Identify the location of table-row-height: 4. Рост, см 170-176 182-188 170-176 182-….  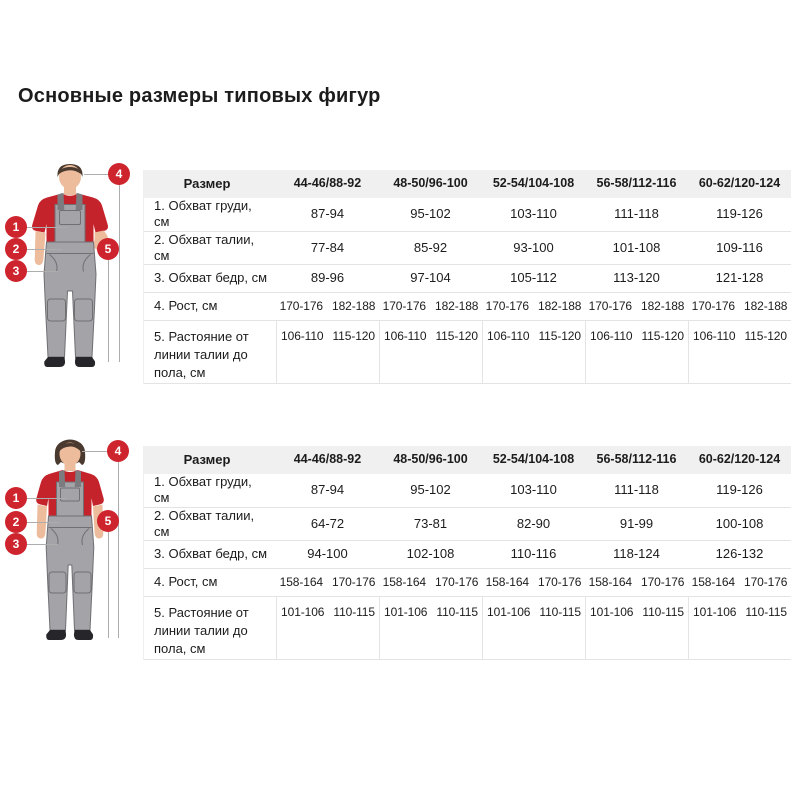
(467, 307).